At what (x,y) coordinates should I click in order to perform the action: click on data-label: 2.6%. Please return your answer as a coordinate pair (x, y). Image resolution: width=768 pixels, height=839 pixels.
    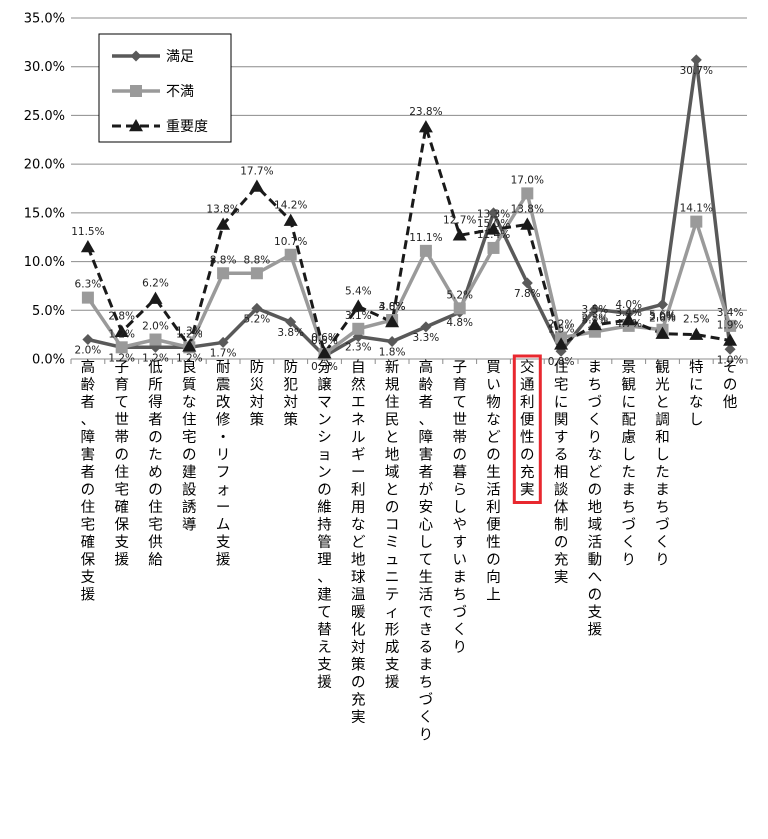
    Looking at the image, I should click on (662, 319).